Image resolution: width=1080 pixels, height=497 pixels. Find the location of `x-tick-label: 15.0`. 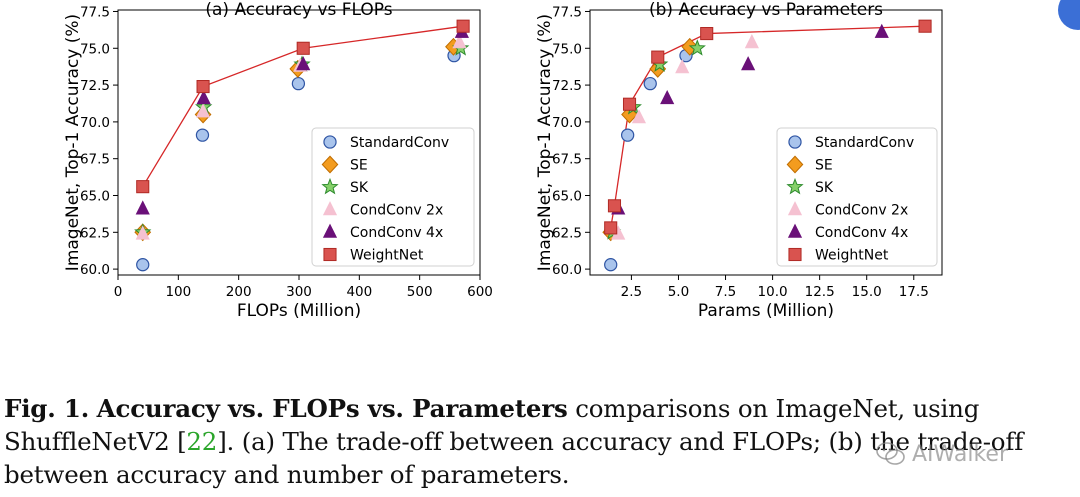

x-tick-label: 15.0 is located at coordinates (867, 292).